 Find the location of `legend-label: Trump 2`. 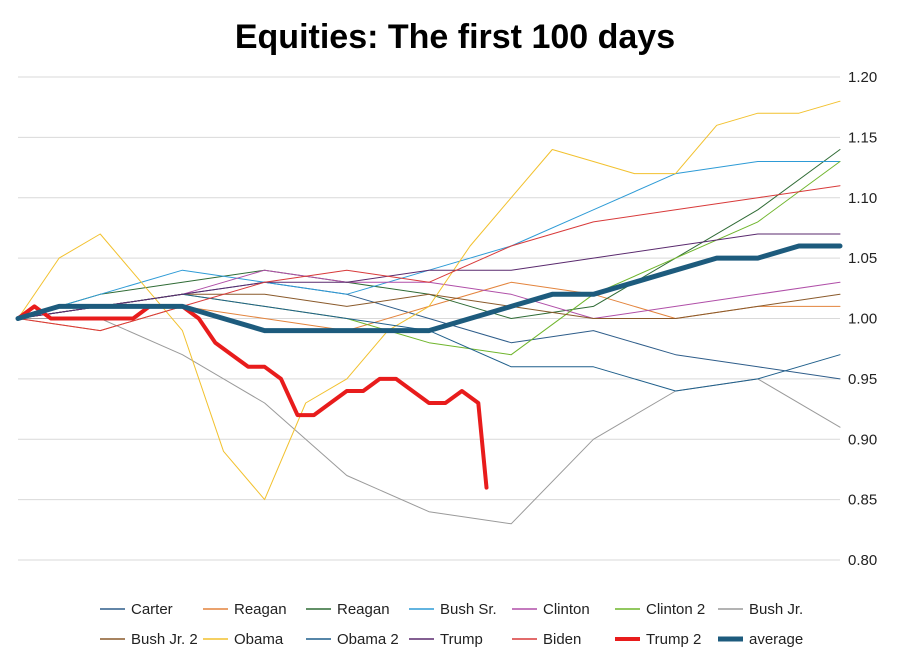

legend-label: Trump 2 is located at coordinates (673, 639).